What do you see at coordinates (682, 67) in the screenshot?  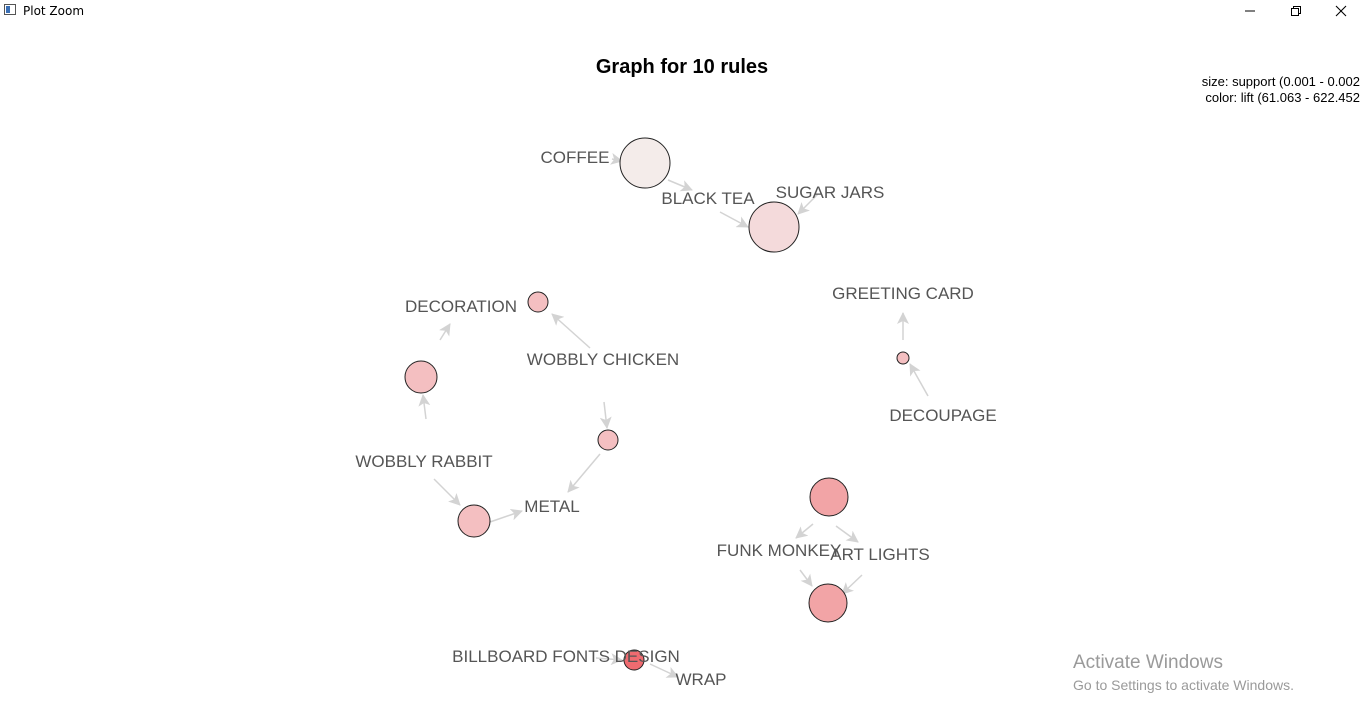 I see `plot-title: Graph for 10 rules` at bounding box center [682, 67].